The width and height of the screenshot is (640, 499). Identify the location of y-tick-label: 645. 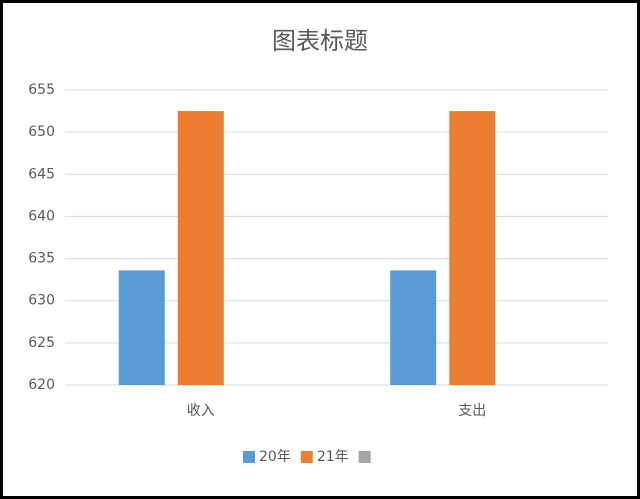
(41, 174).